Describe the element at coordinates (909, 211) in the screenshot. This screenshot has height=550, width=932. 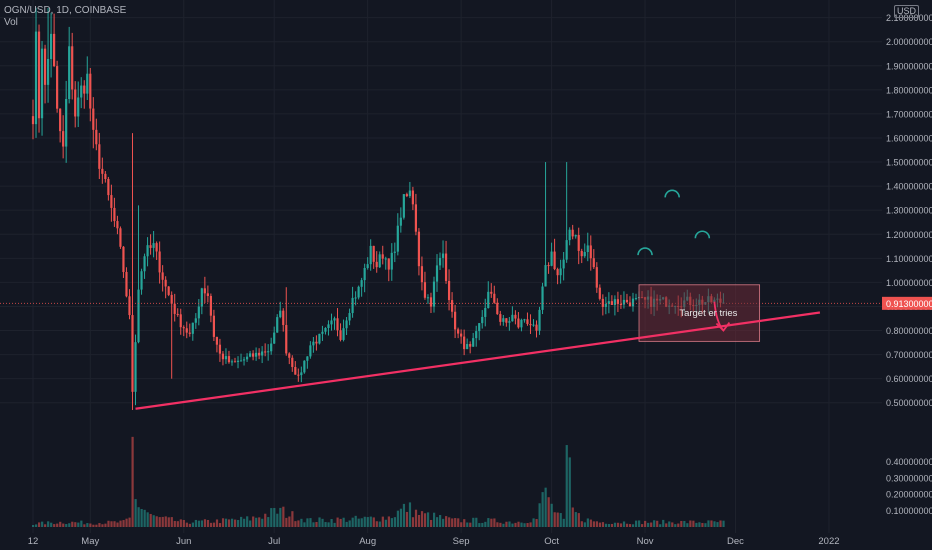
I see `y-tick-label: 1.30000000` at that location.